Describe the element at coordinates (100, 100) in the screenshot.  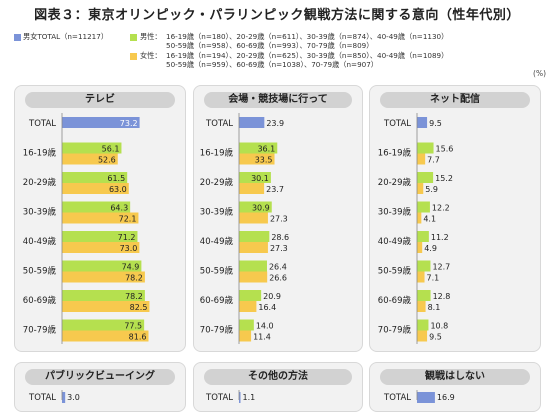
I see `panel-tv-title: テレビ` at that location.